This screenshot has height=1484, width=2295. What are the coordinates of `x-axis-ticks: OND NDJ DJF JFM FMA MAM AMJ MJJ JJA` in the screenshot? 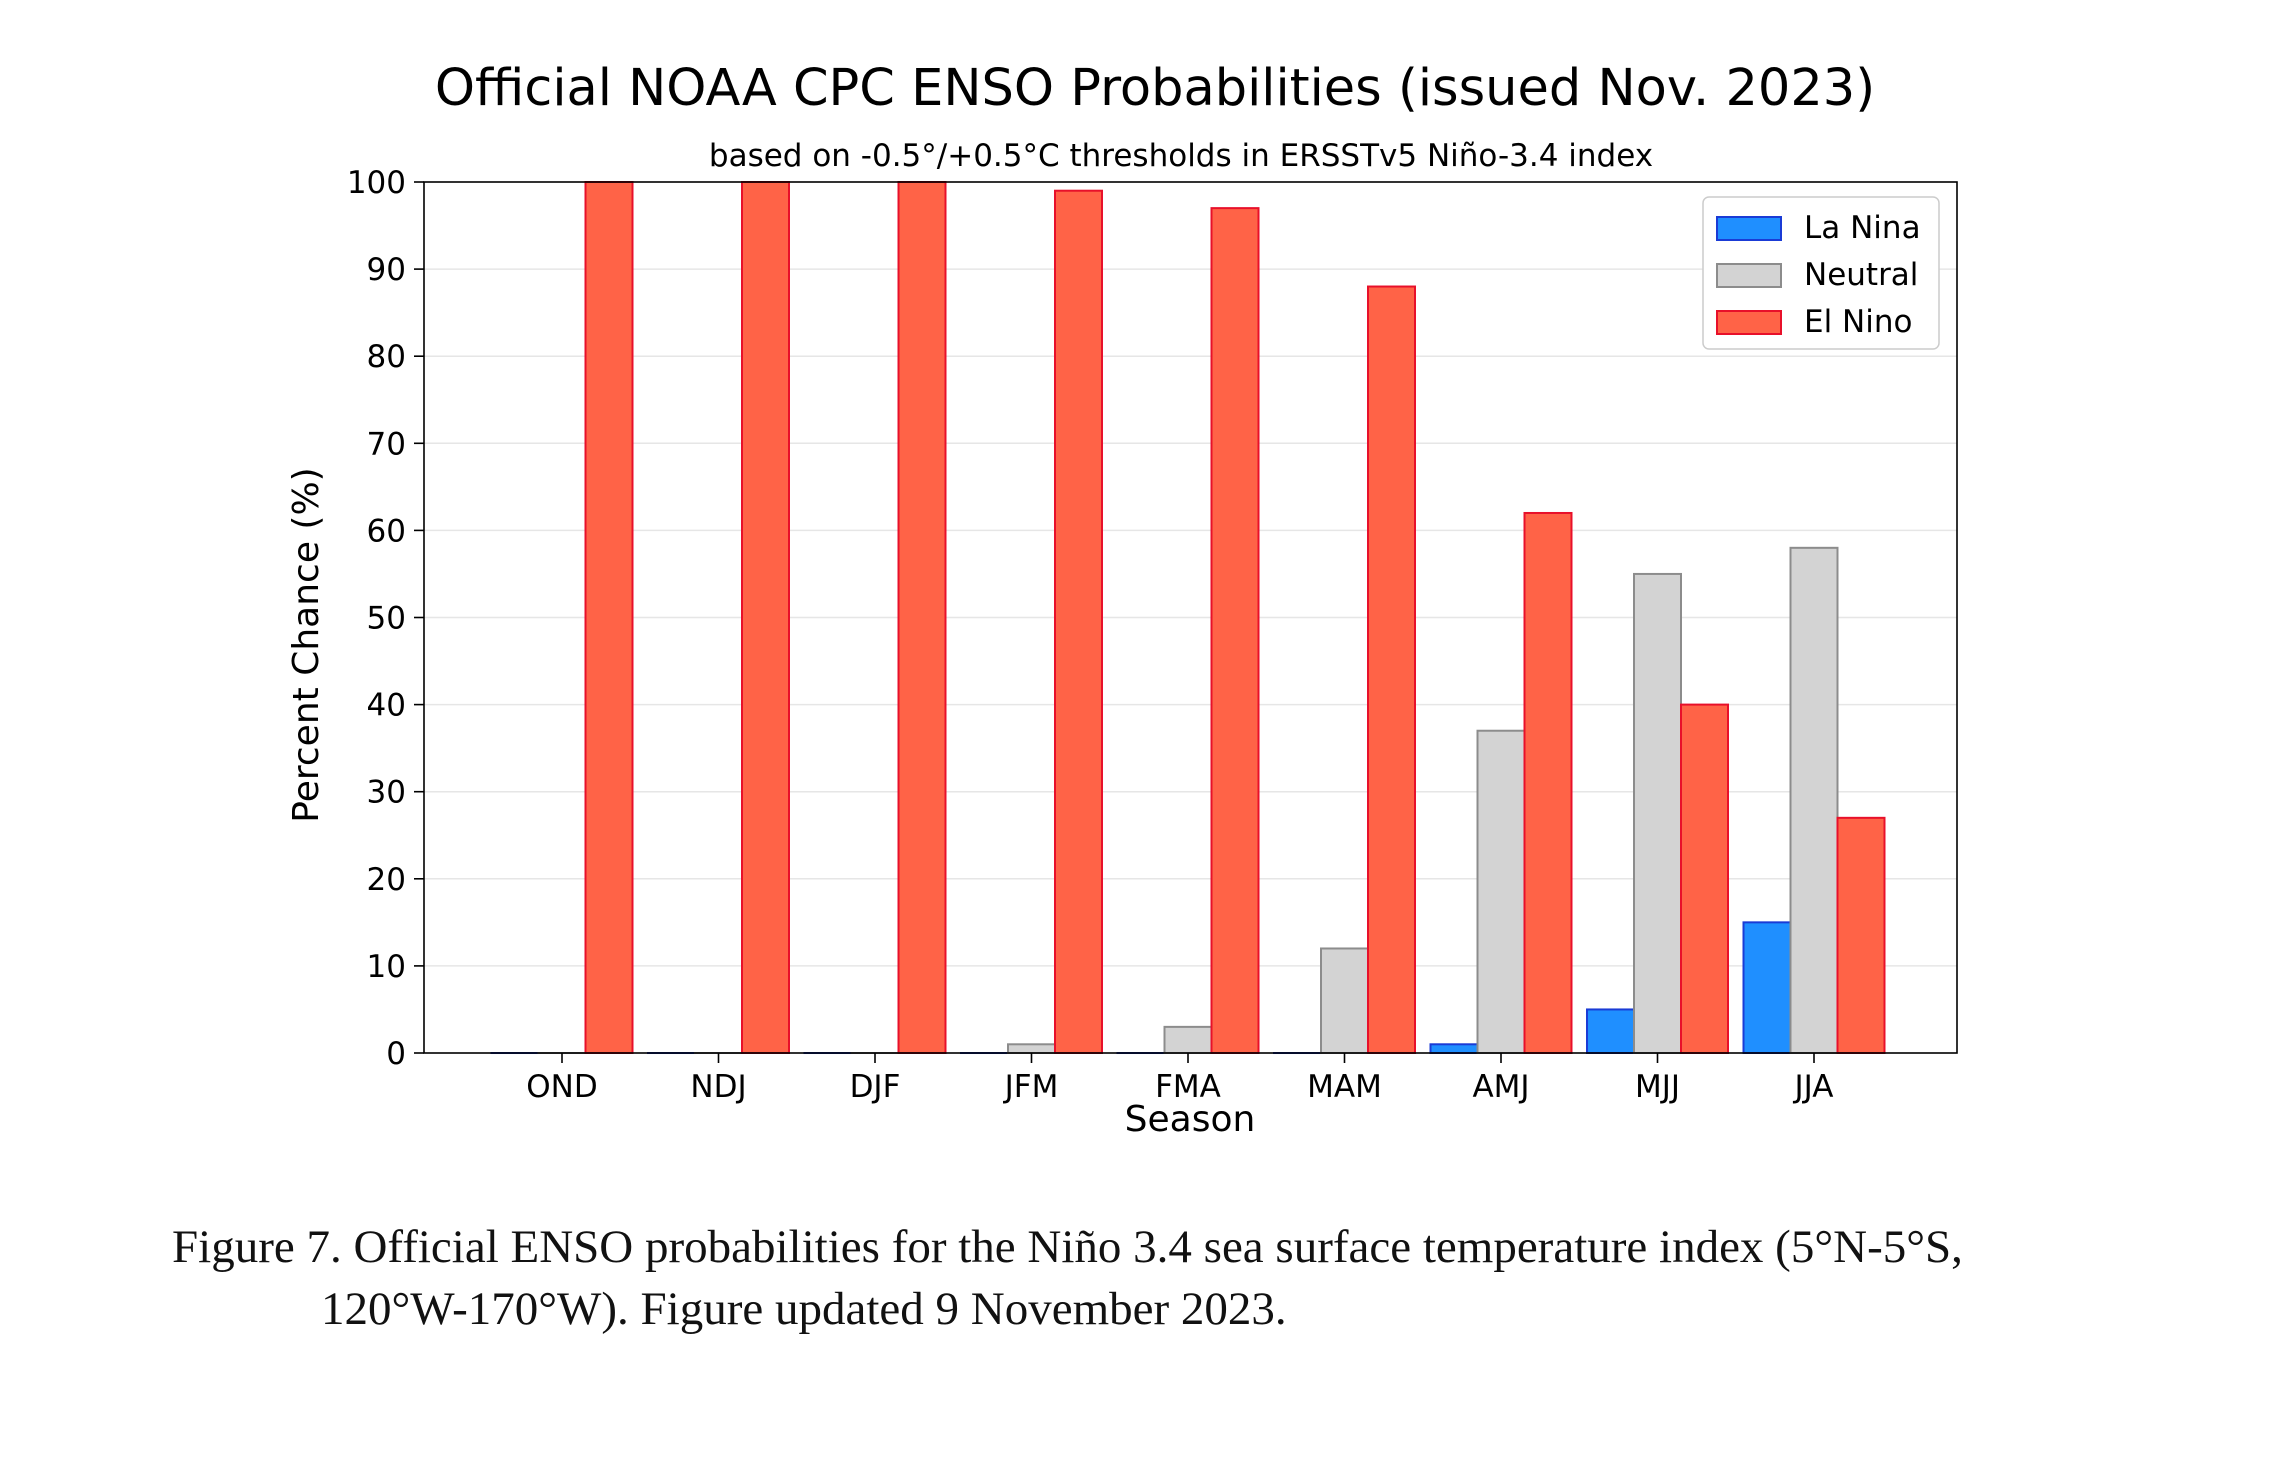 It's located at (1179, 1079).